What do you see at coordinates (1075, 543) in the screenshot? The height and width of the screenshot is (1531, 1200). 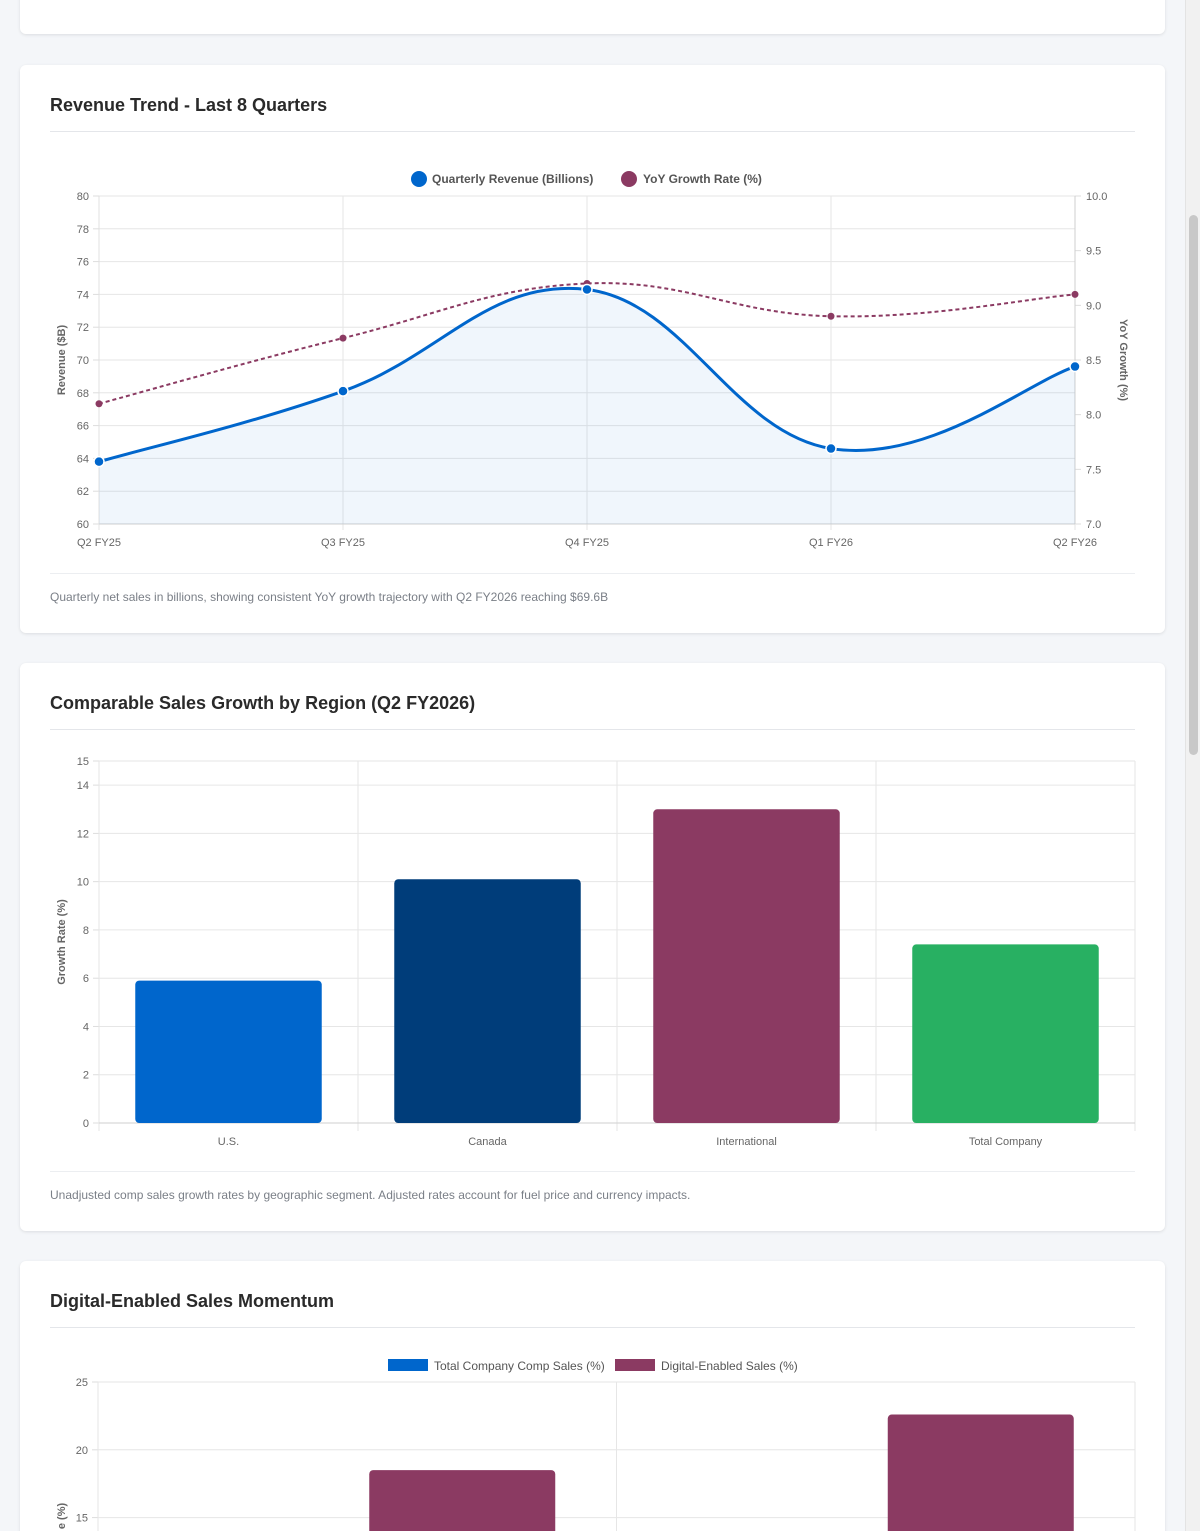 I see `x-tick-label: Q2 FY26` at bounding box center [1075, 543].